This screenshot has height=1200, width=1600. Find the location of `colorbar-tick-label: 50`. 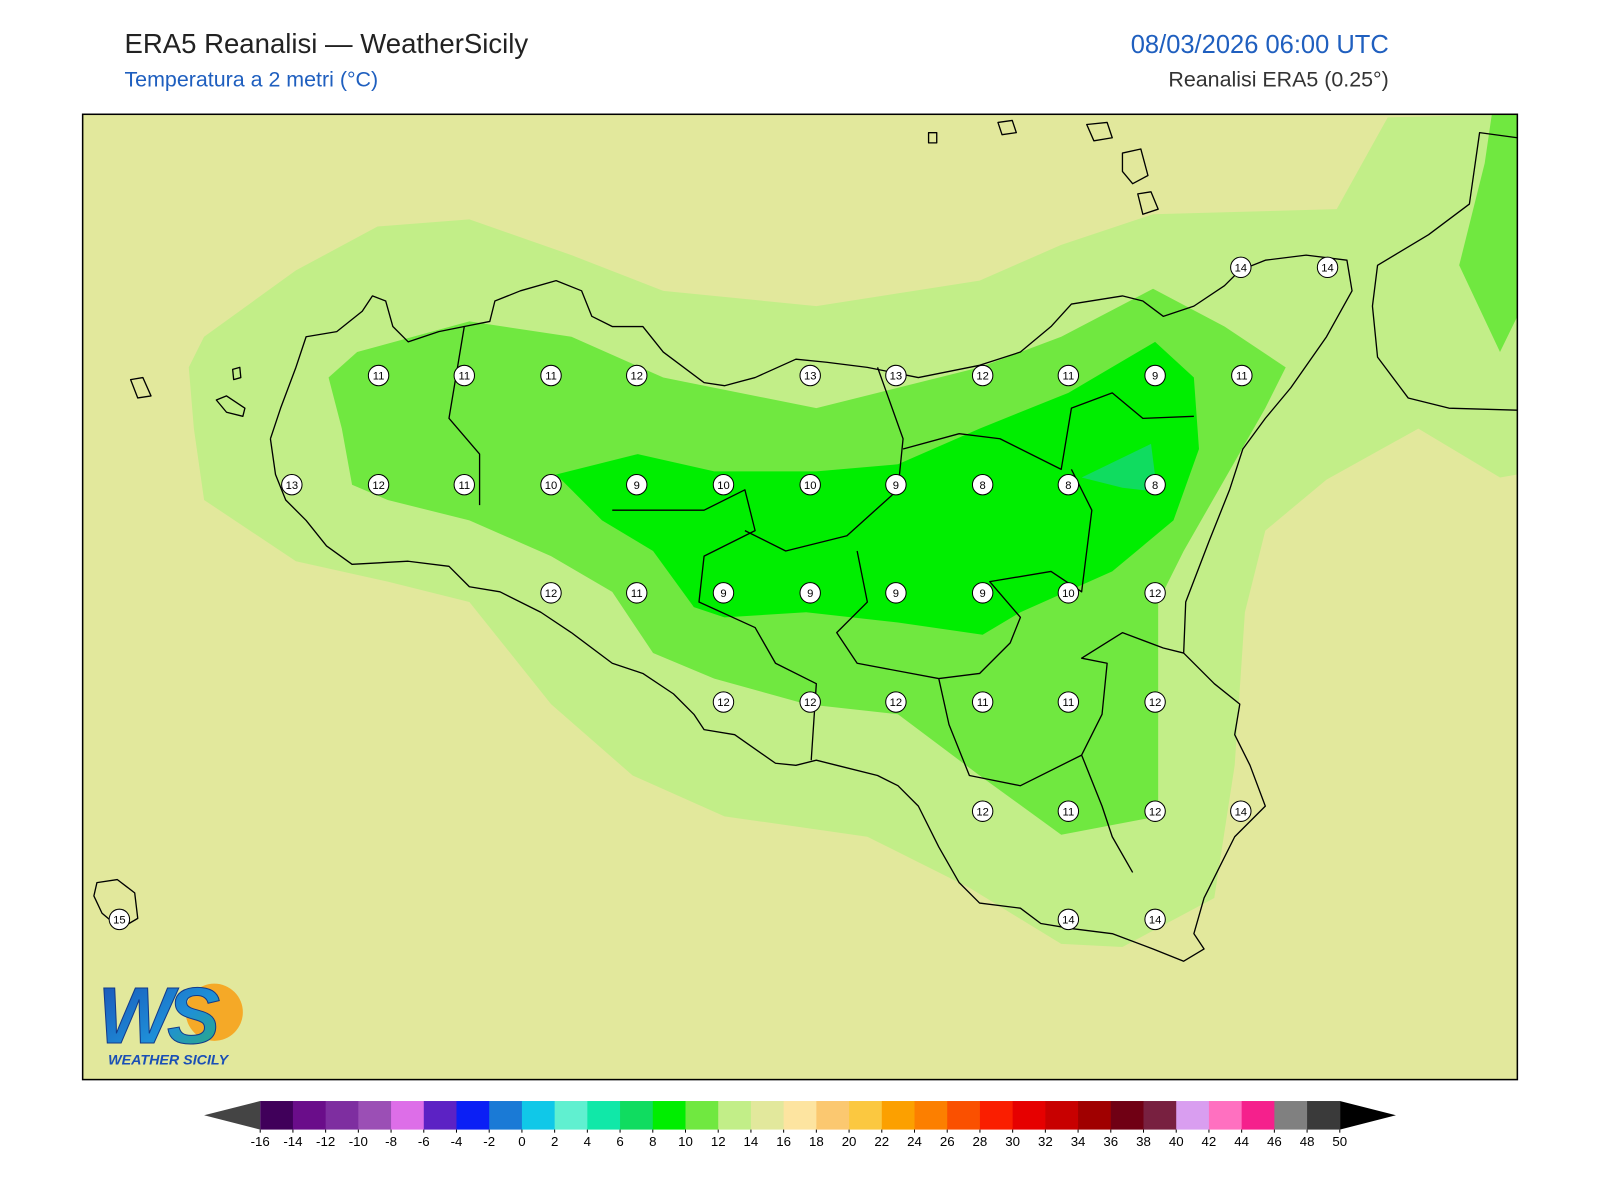

colorbar-tick-label: 50 is located at coordinates (1339, 1141).